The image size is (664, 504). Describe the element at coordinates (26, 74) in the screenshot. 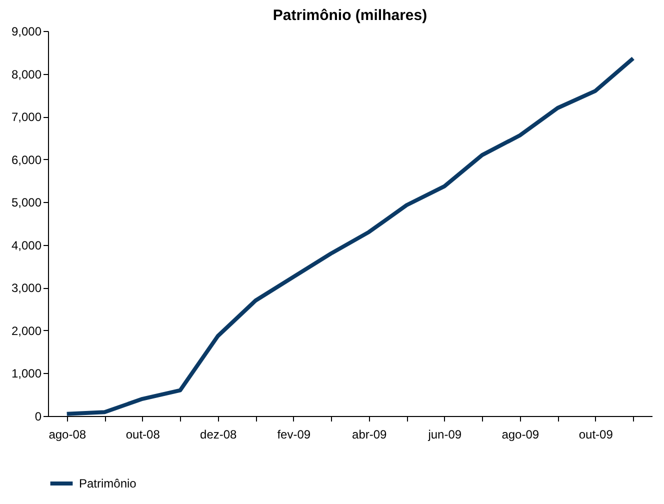

I see `y-tick-label: 8,000` at that location.